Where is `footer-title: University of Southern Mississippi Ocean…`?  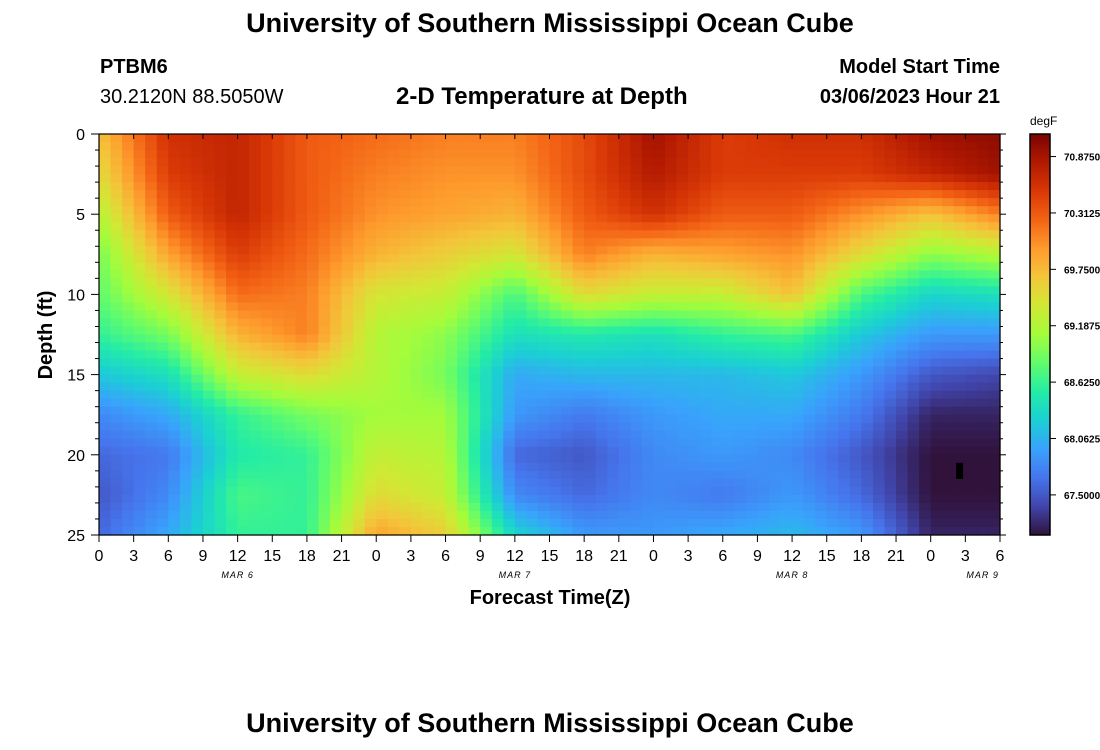 footer-title: University of Southern Mississippi Ocean… is located at coordinates (550, 723).